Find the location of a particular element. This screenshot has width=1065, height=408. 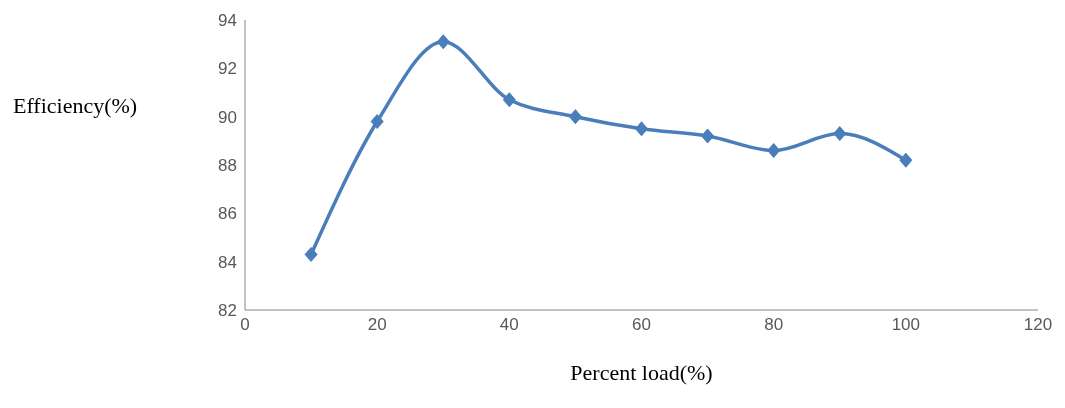

y-tick-label: 84 is located at coordinates (227, 262).